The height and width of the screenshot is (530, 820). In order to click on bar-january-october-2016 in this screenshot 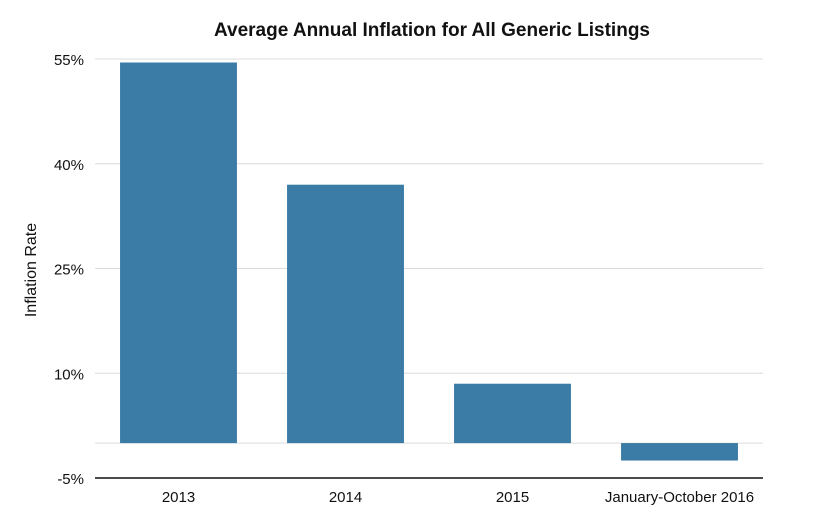, I will do `click(679, 452)`.